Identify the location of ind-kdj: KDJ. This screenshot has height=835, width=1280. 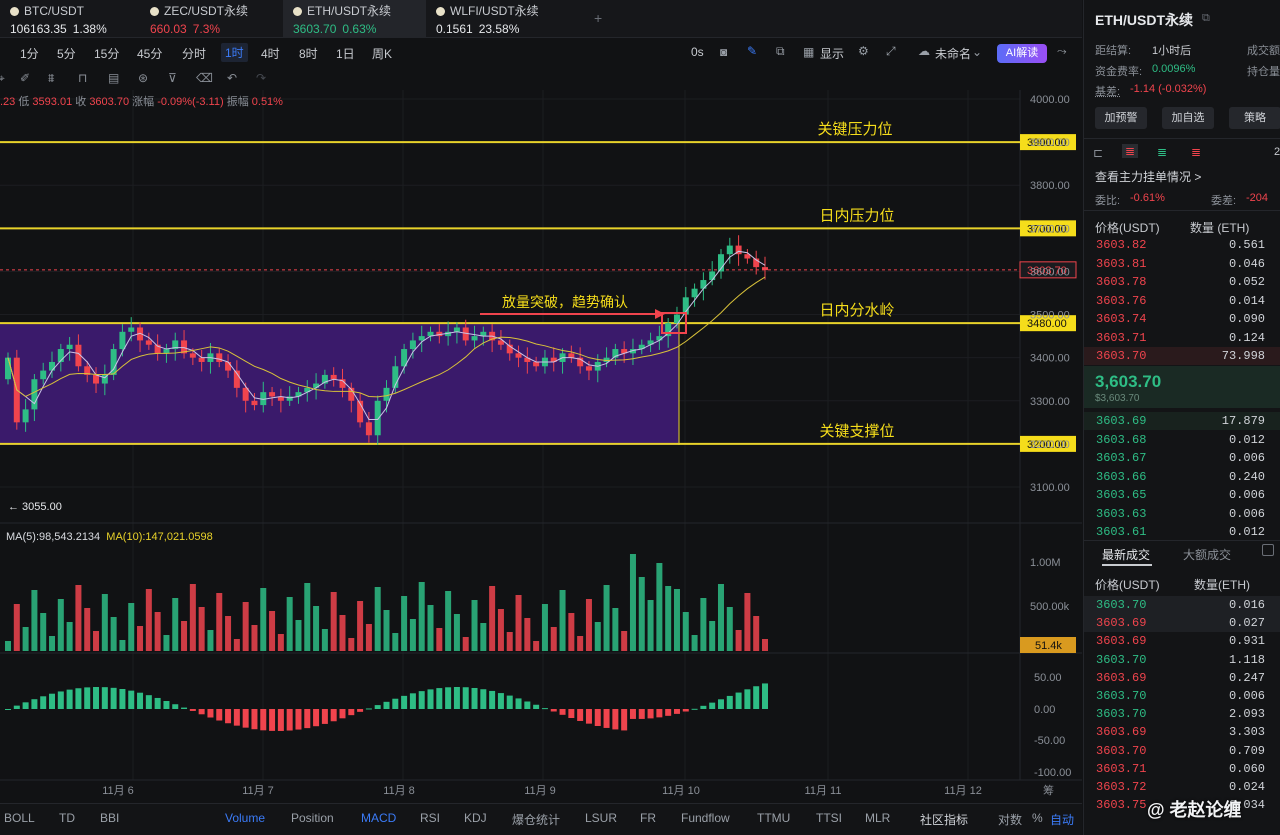
(475, 818).